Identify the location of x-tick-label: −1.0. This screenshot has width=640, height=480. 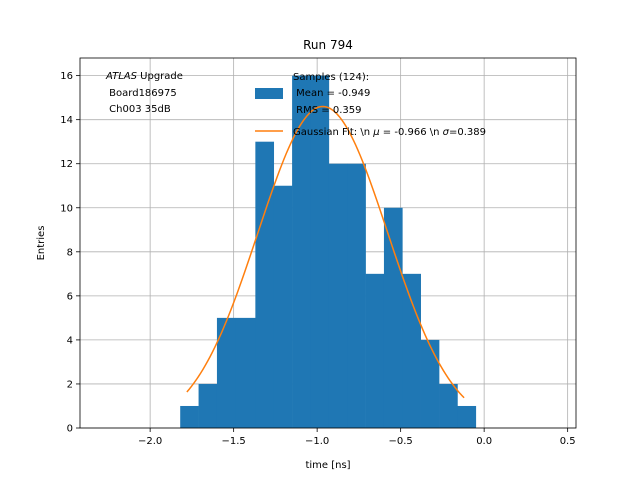
(317, 441).